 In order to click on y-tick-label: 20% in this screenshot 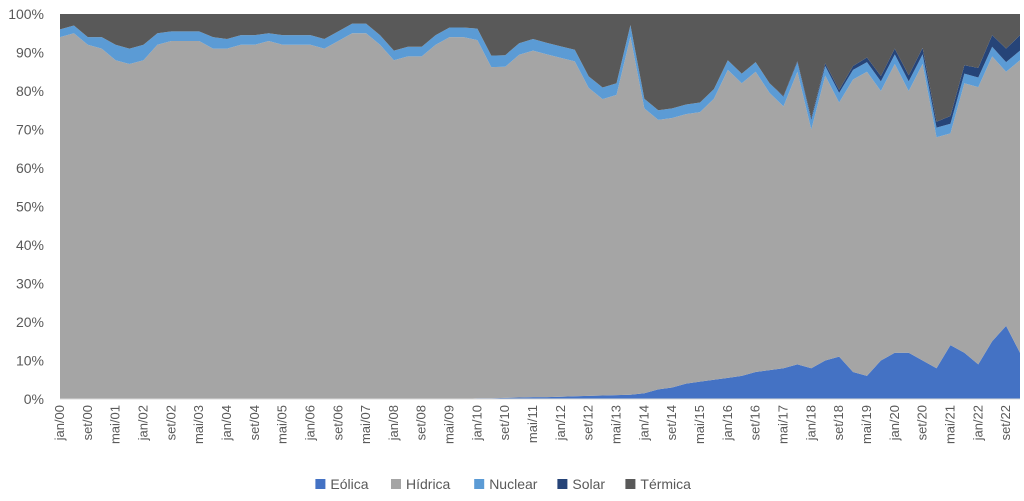, I will do `click(30, 322)`.